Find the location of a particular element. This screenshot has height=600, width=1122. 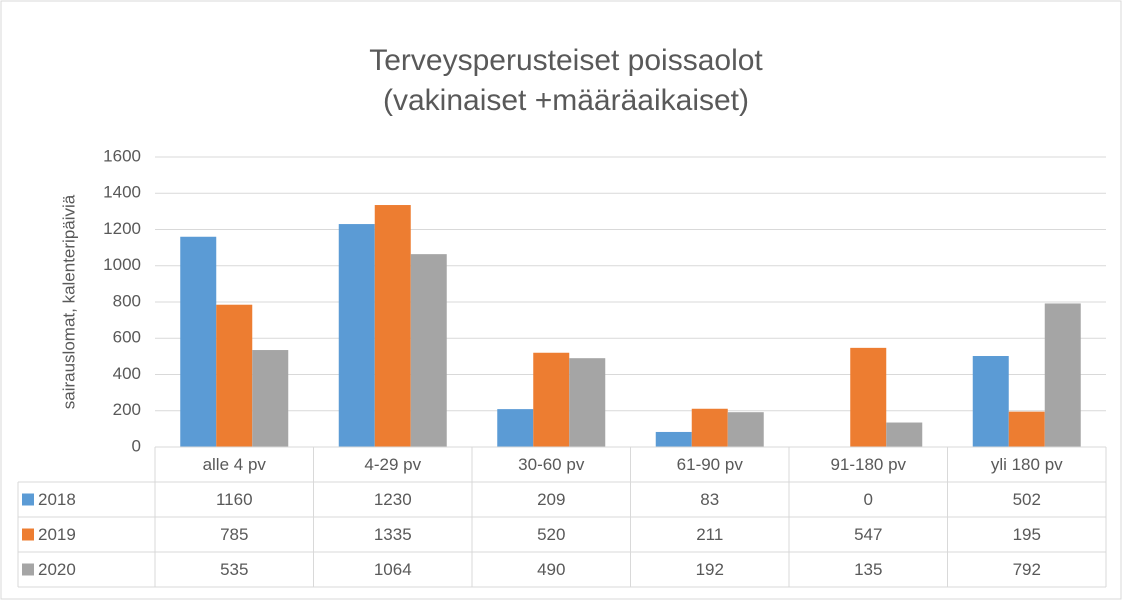

legend-label: 2019 is located at coordinates (57, 534).